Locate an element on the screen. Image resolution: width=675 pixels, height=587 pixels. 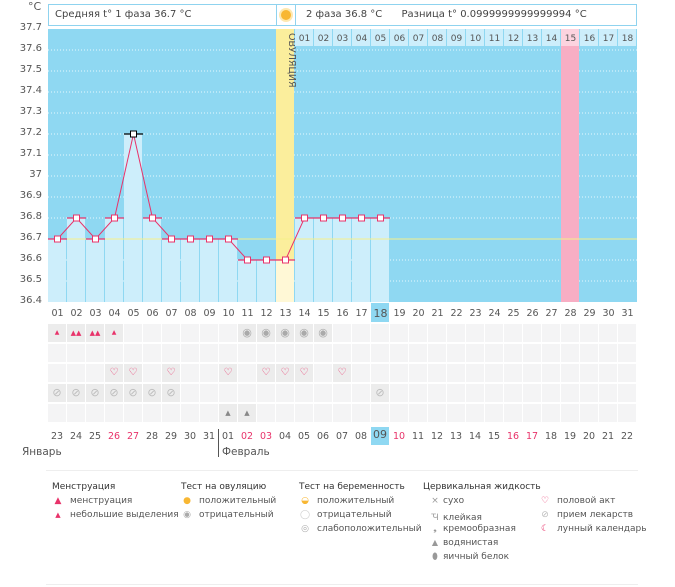
calendar-date: 16 is located at coordinates (513, 436).